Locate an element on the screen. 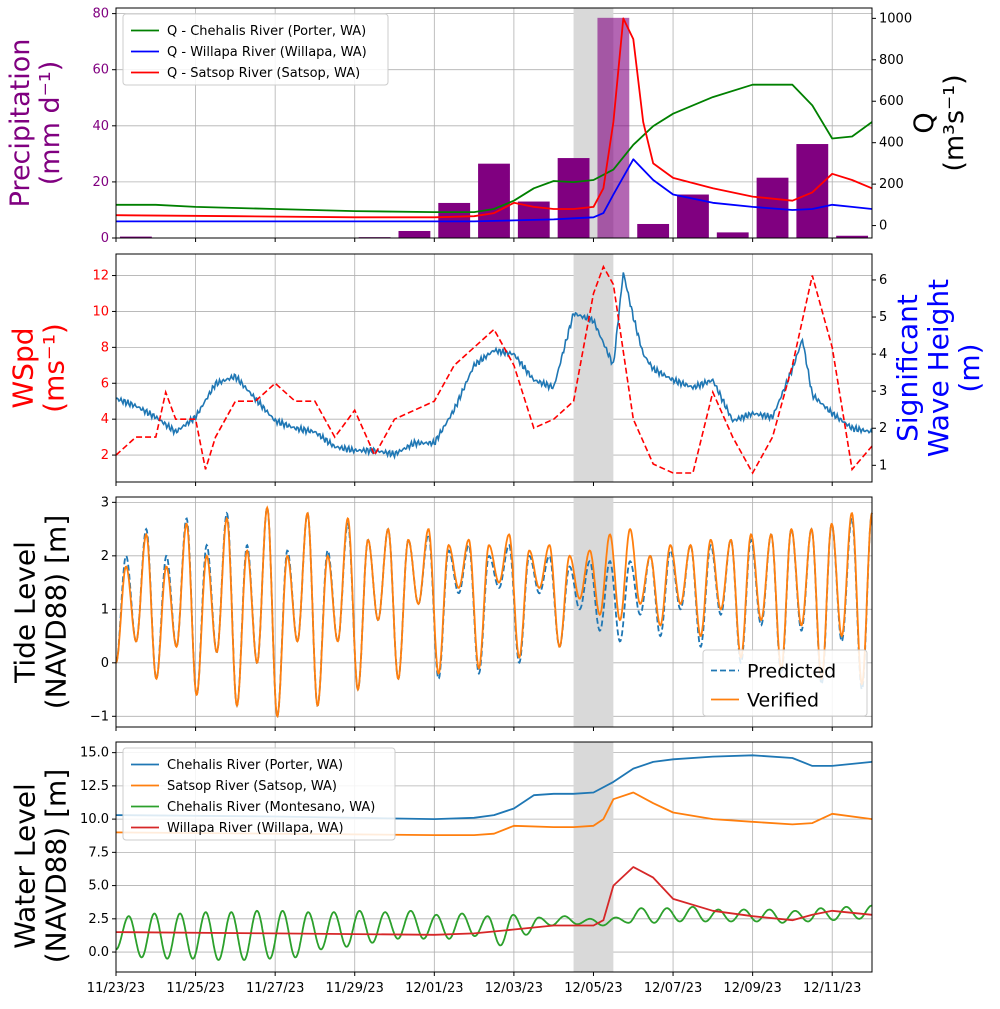  y-tick-label: 7.5 is located at coordinates (98, 852).